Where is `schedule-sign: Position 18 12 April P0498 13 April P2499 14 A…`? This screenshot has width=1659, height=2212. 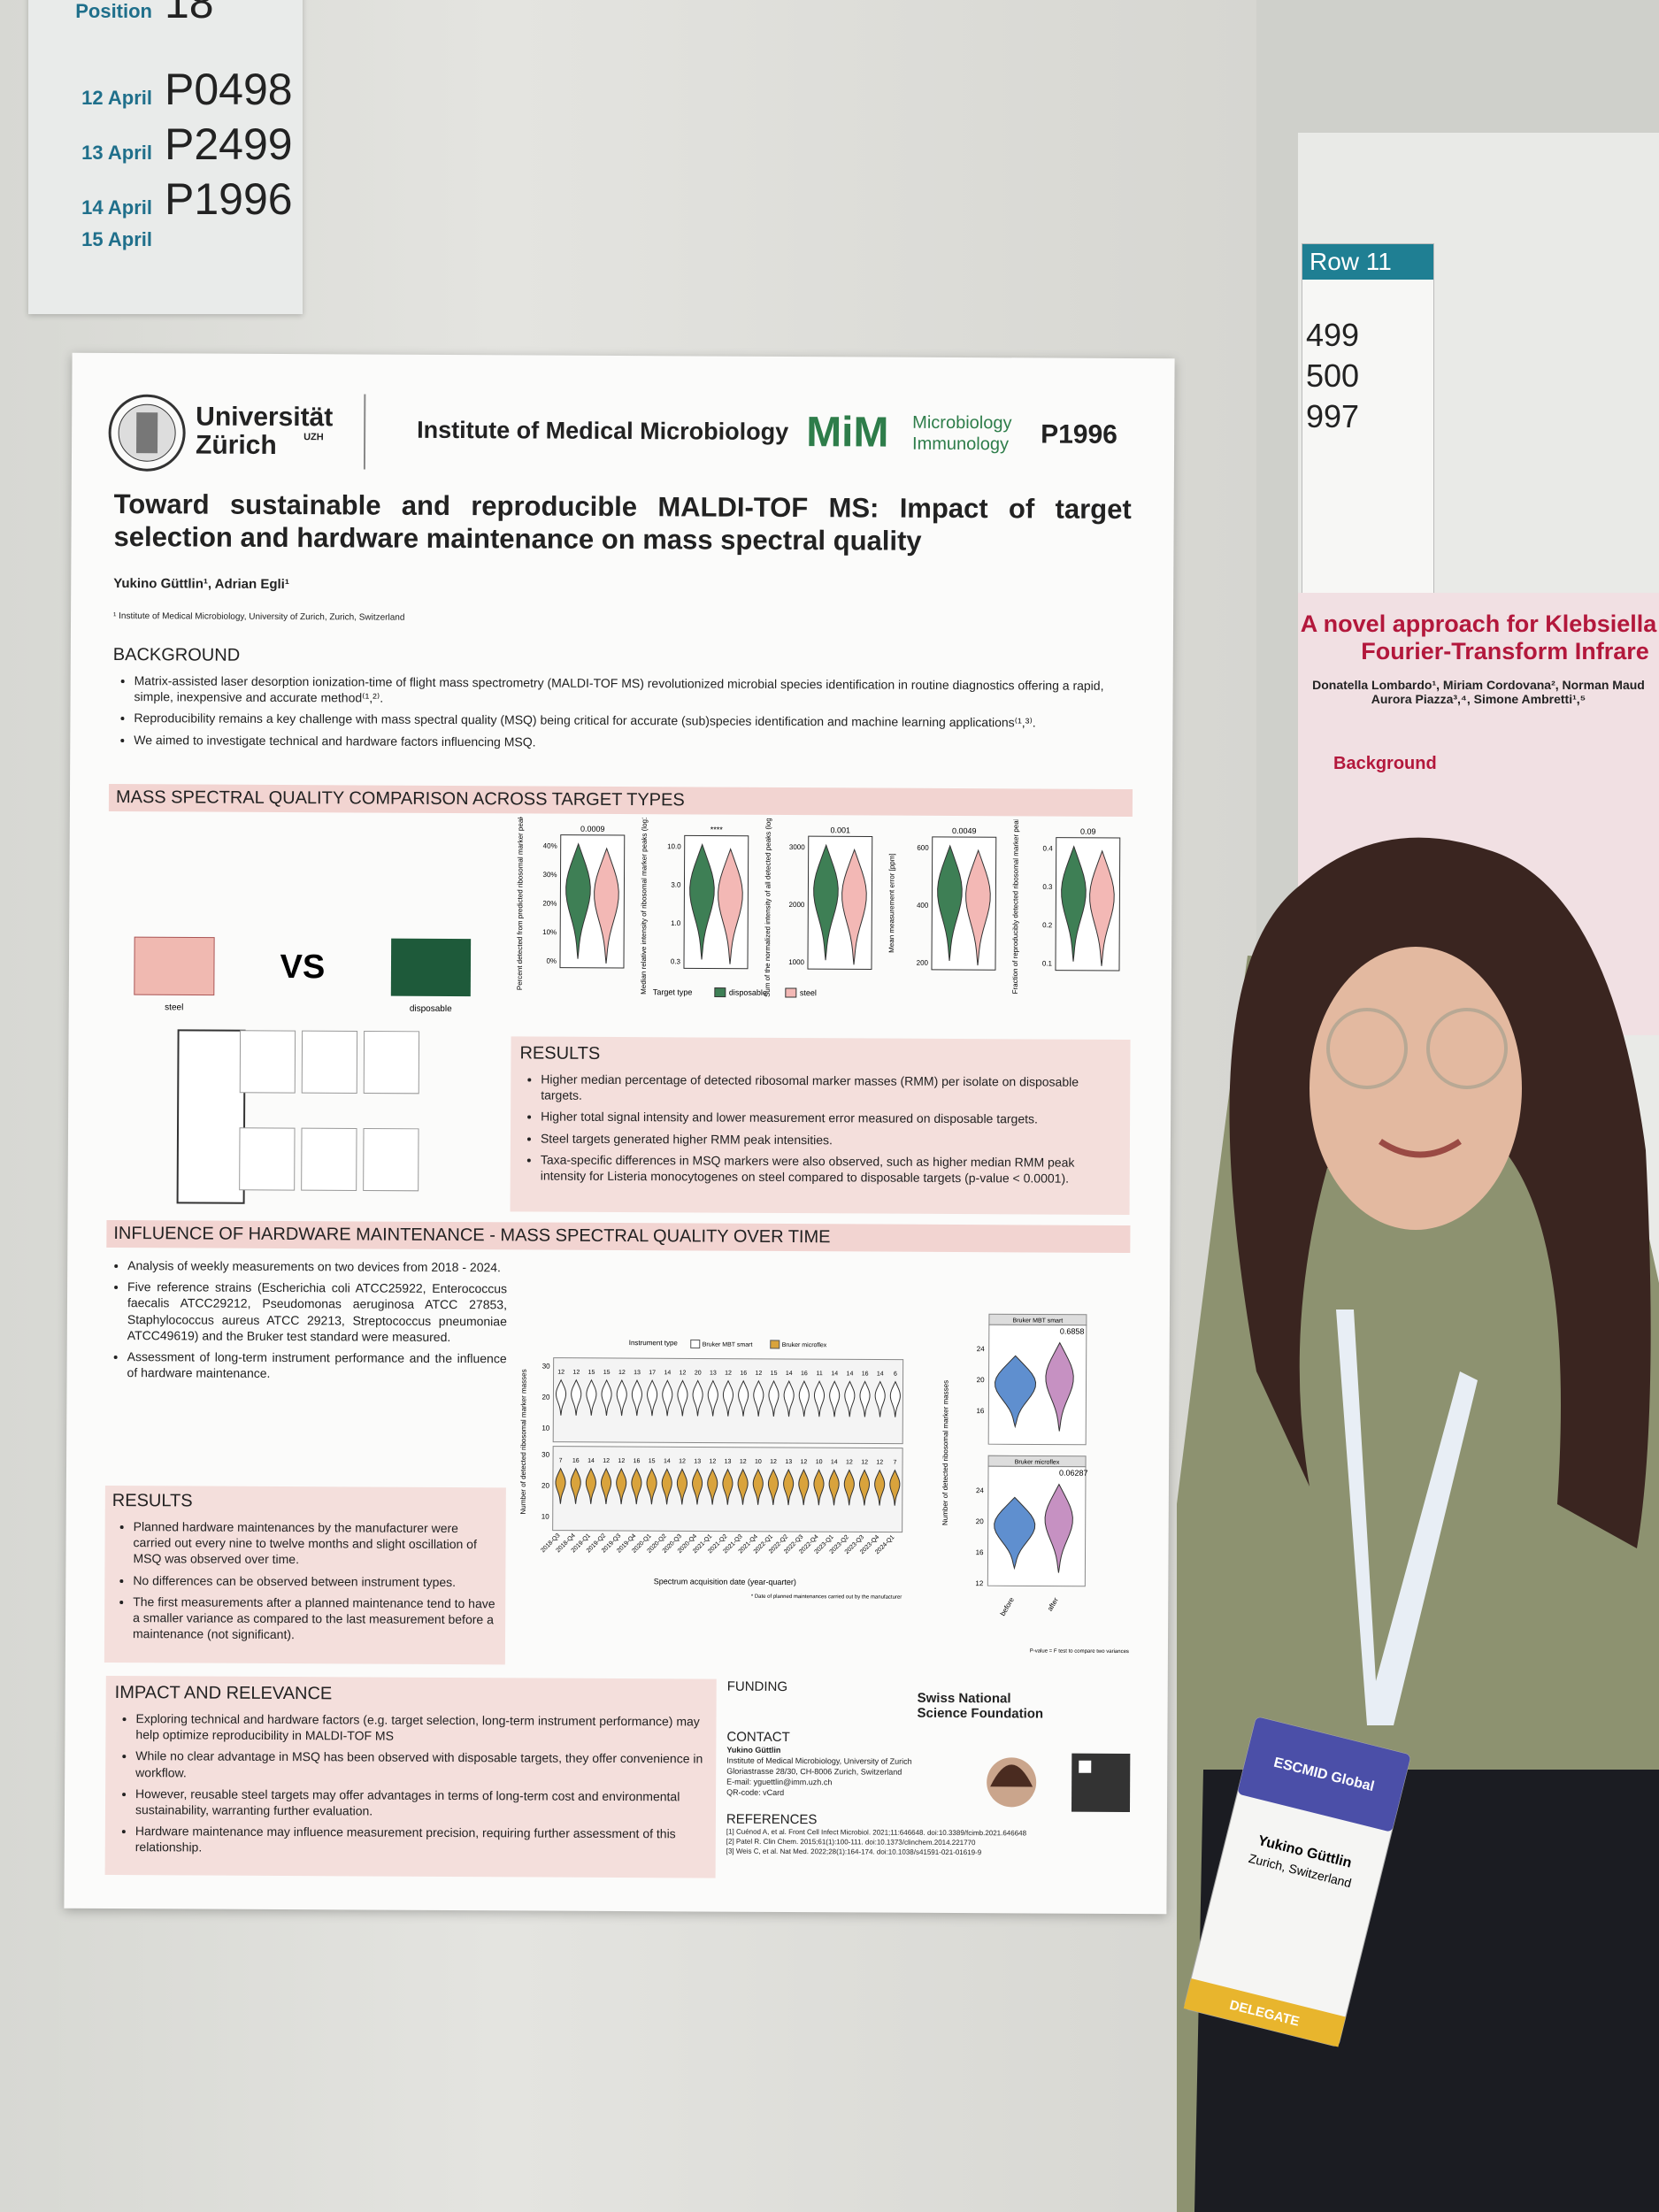 schedule-sign: Position 18 12 April P0498 13 April P2499 14 A… is located at coordinates (166, 157).